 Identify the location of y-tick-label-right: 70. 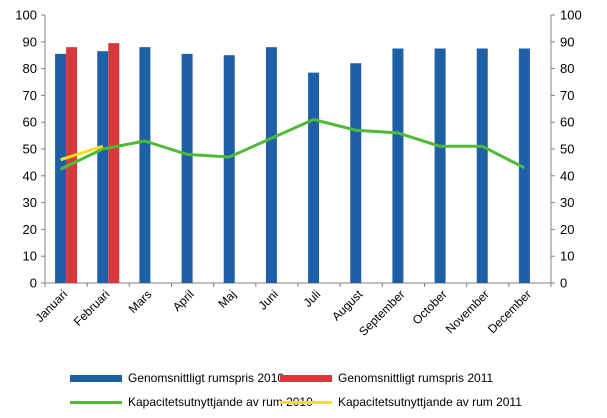
(567, 95).